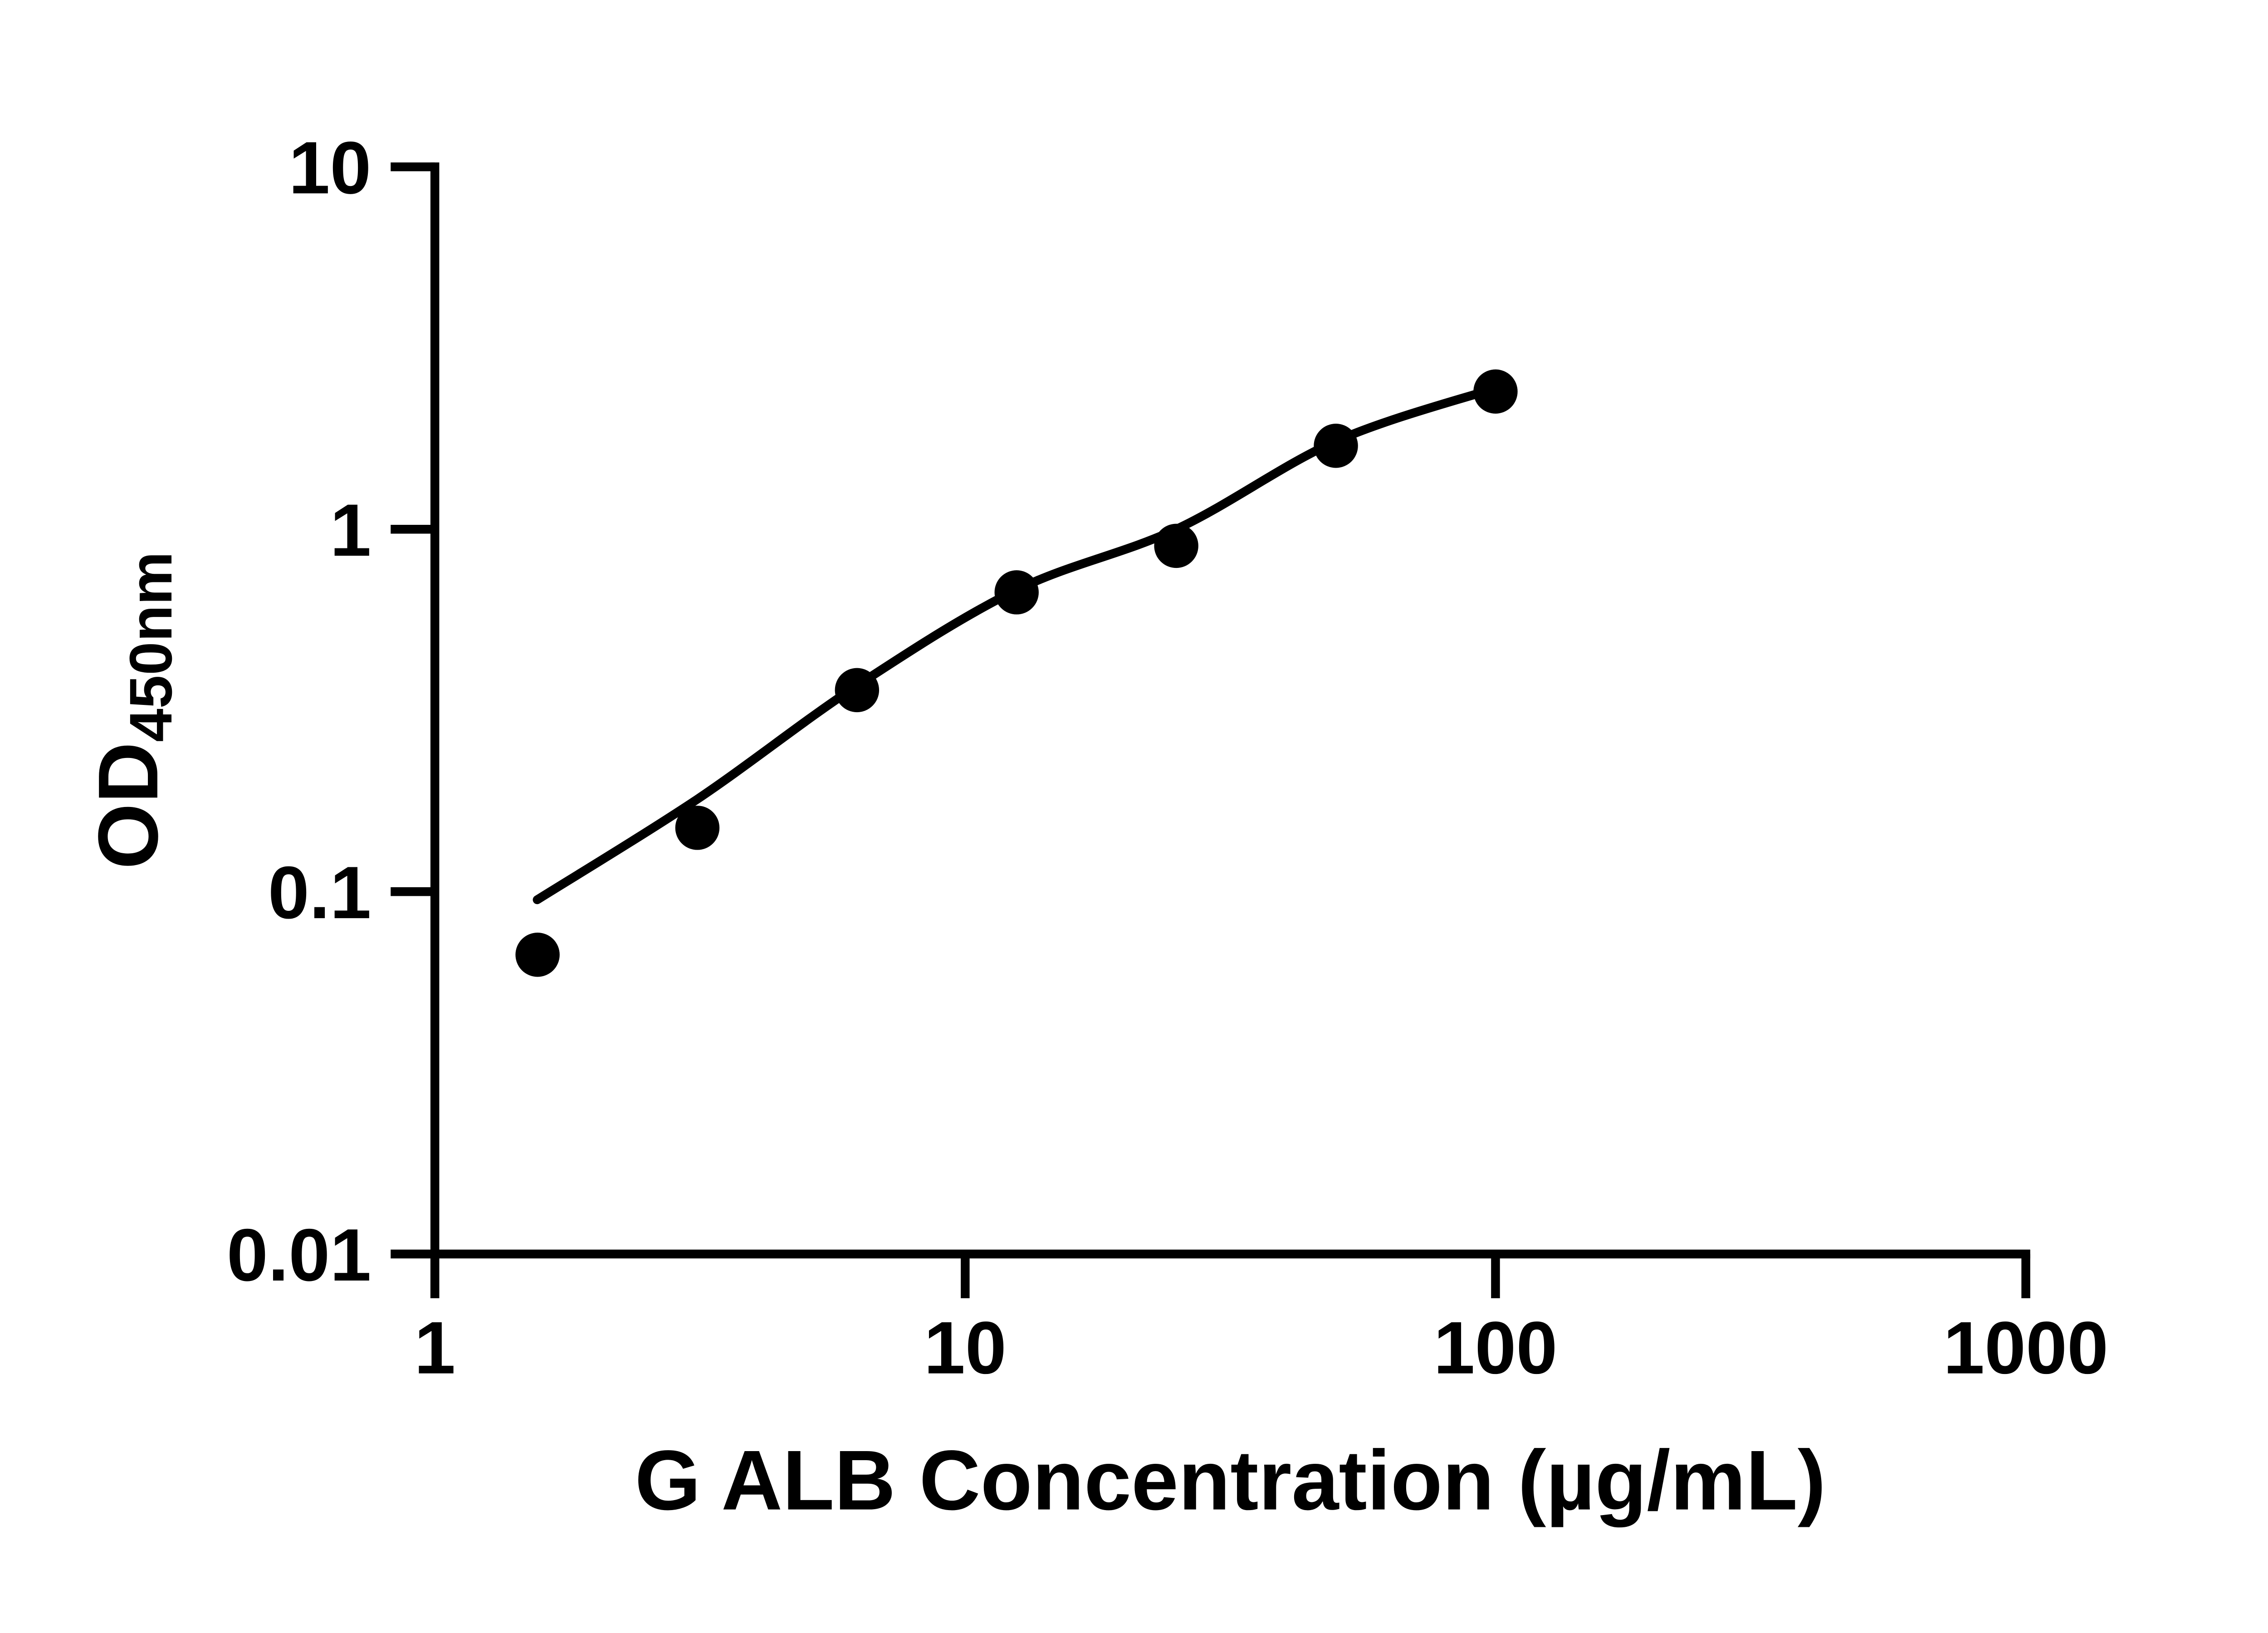 The width and height of the screenshot is (2268, 1633). What do you see at coordinates (151, 647) in the screenshot?
I see `y-axis-title-subscript: 450nm` at bounding box center [151, 647].